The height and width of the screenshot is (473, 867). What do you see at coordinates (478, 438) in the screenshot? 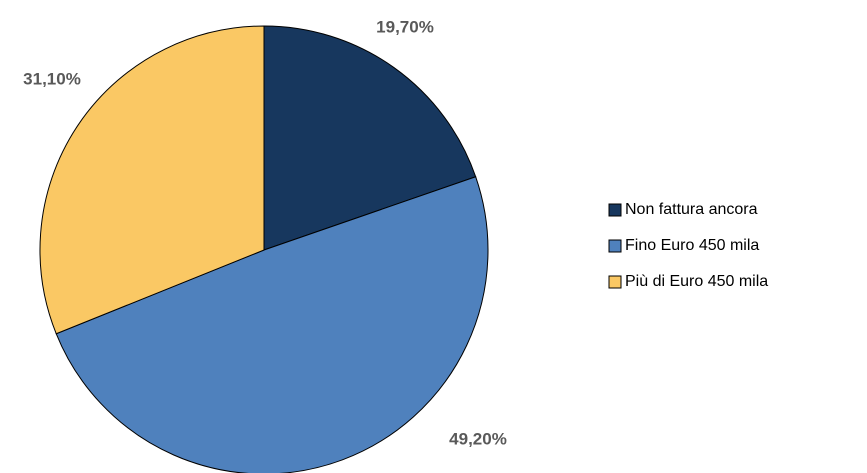
I see `data-label: 49,20%` at bounding box center [478, 438].